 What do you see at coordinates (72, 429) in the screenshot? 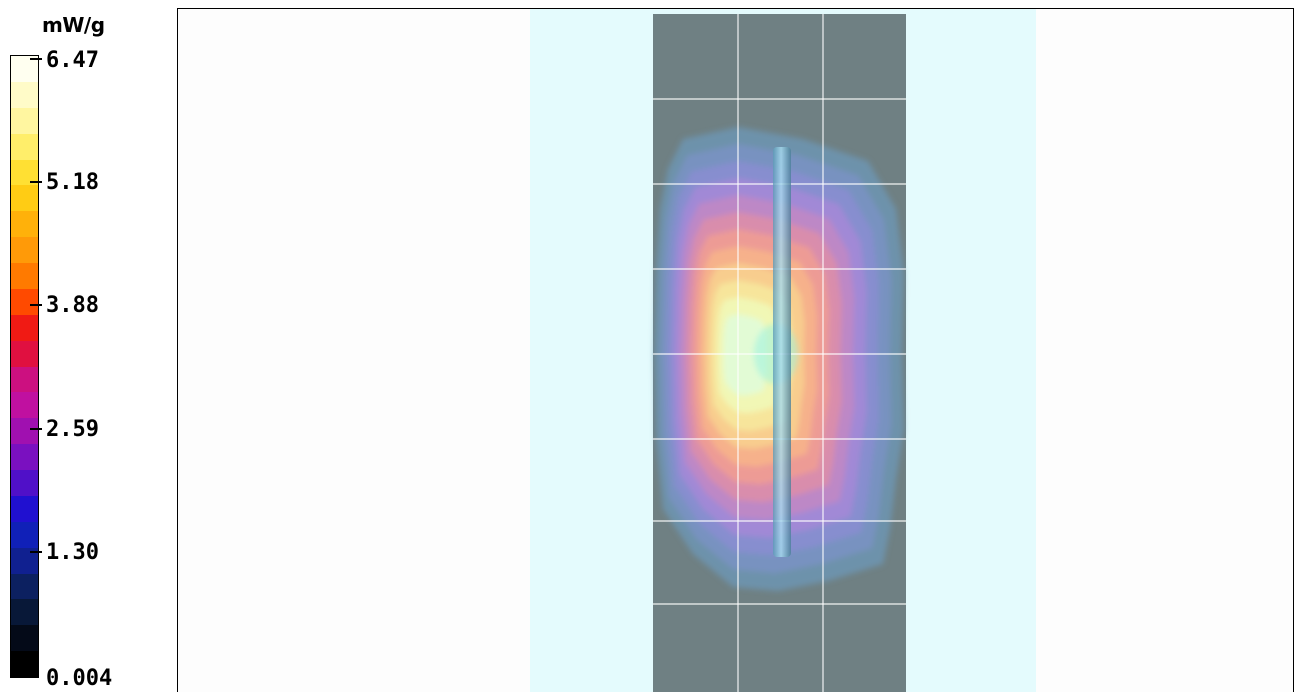
I see `legend-tick-label: 2.59` at bounding box center [72, 429].